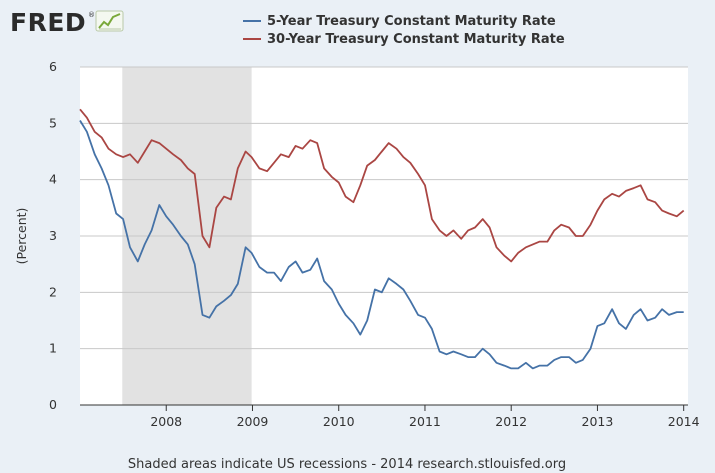 This screenshot has width=715, height=473. I want to click on y-tick-label-6: 6, so click(53, 66).